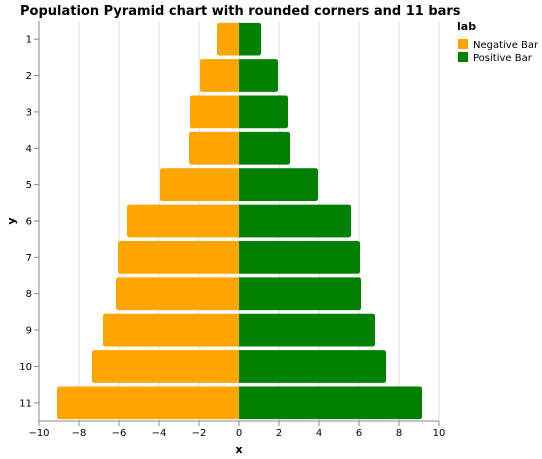  What do you see at coordinates (439, 433) in the screenshot?
I see `x-tick-label: 10` at bounding box center [439, 433].